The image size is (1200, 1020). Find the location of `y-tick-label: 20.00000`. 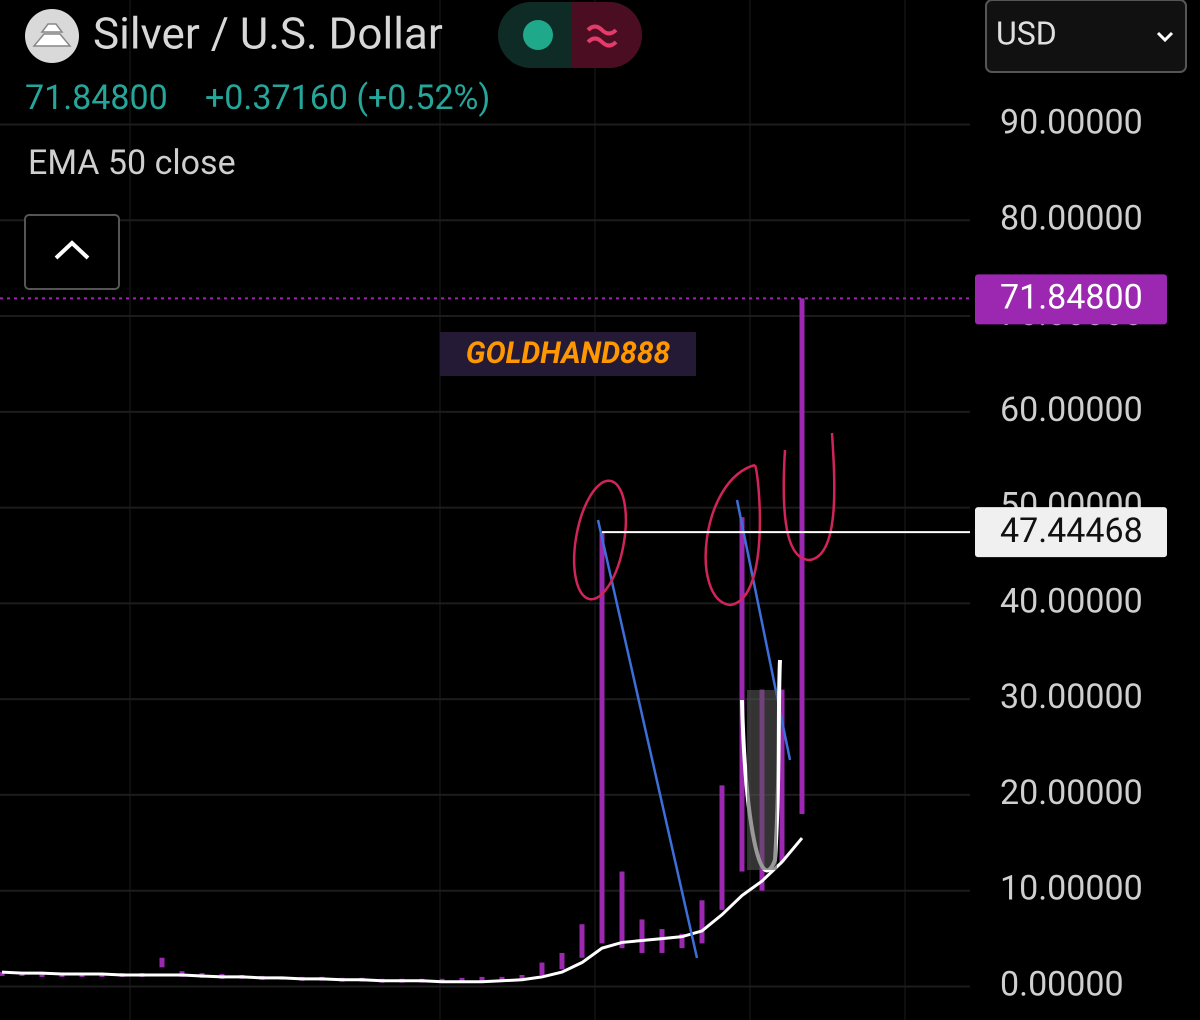

y-tick-label: 20.00000 is located at coordinates (1071, 793).